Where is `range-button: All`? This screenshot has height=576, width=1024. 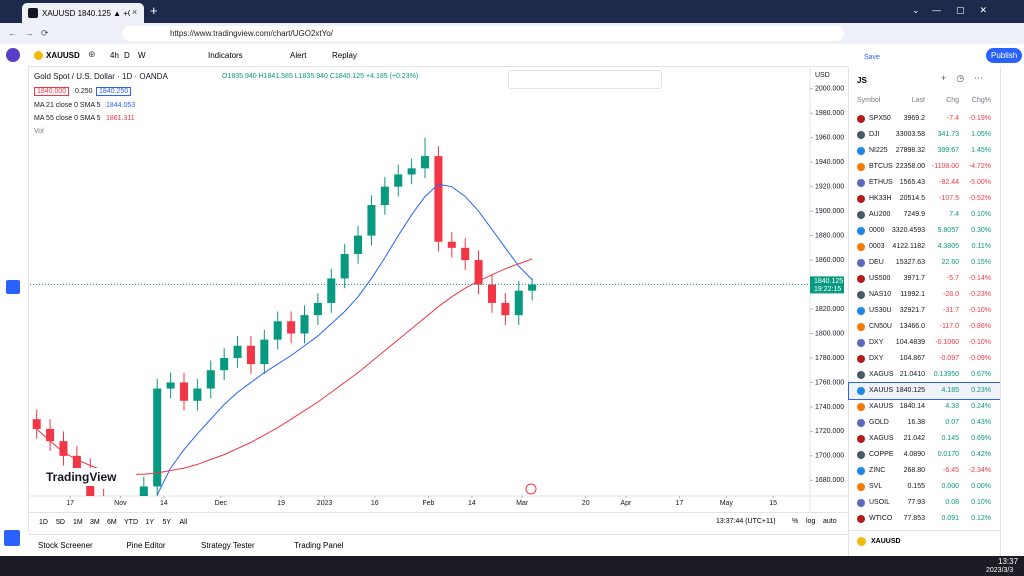 range-button: All is located at coordinates (183, 522).